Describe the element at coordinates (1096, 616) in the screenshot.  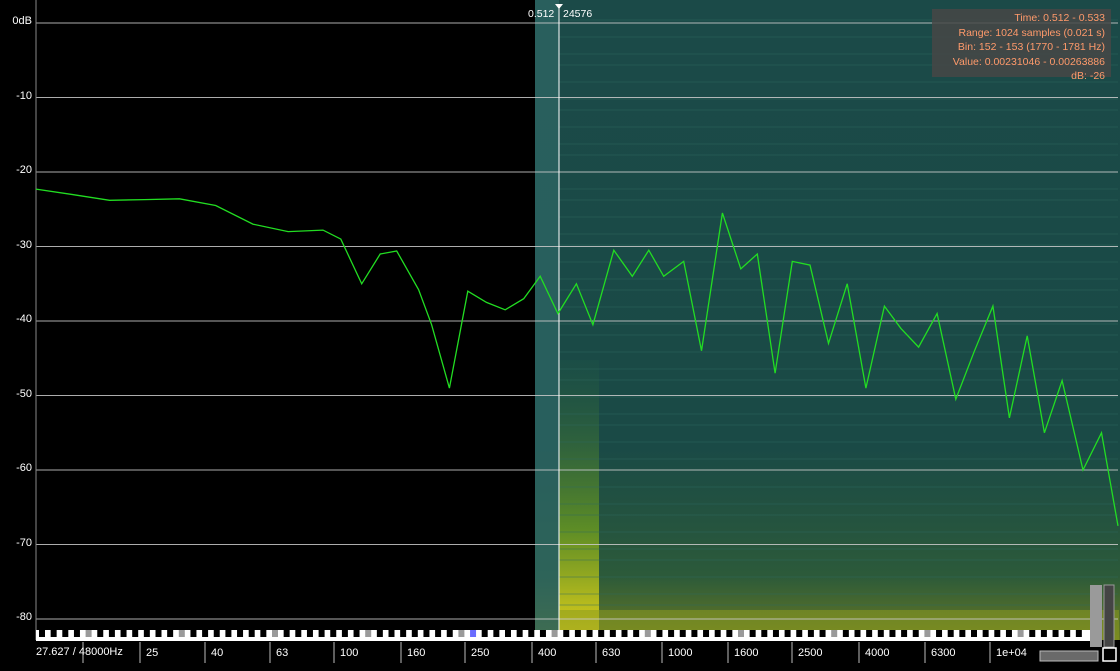
I see `level-meter` at that location.